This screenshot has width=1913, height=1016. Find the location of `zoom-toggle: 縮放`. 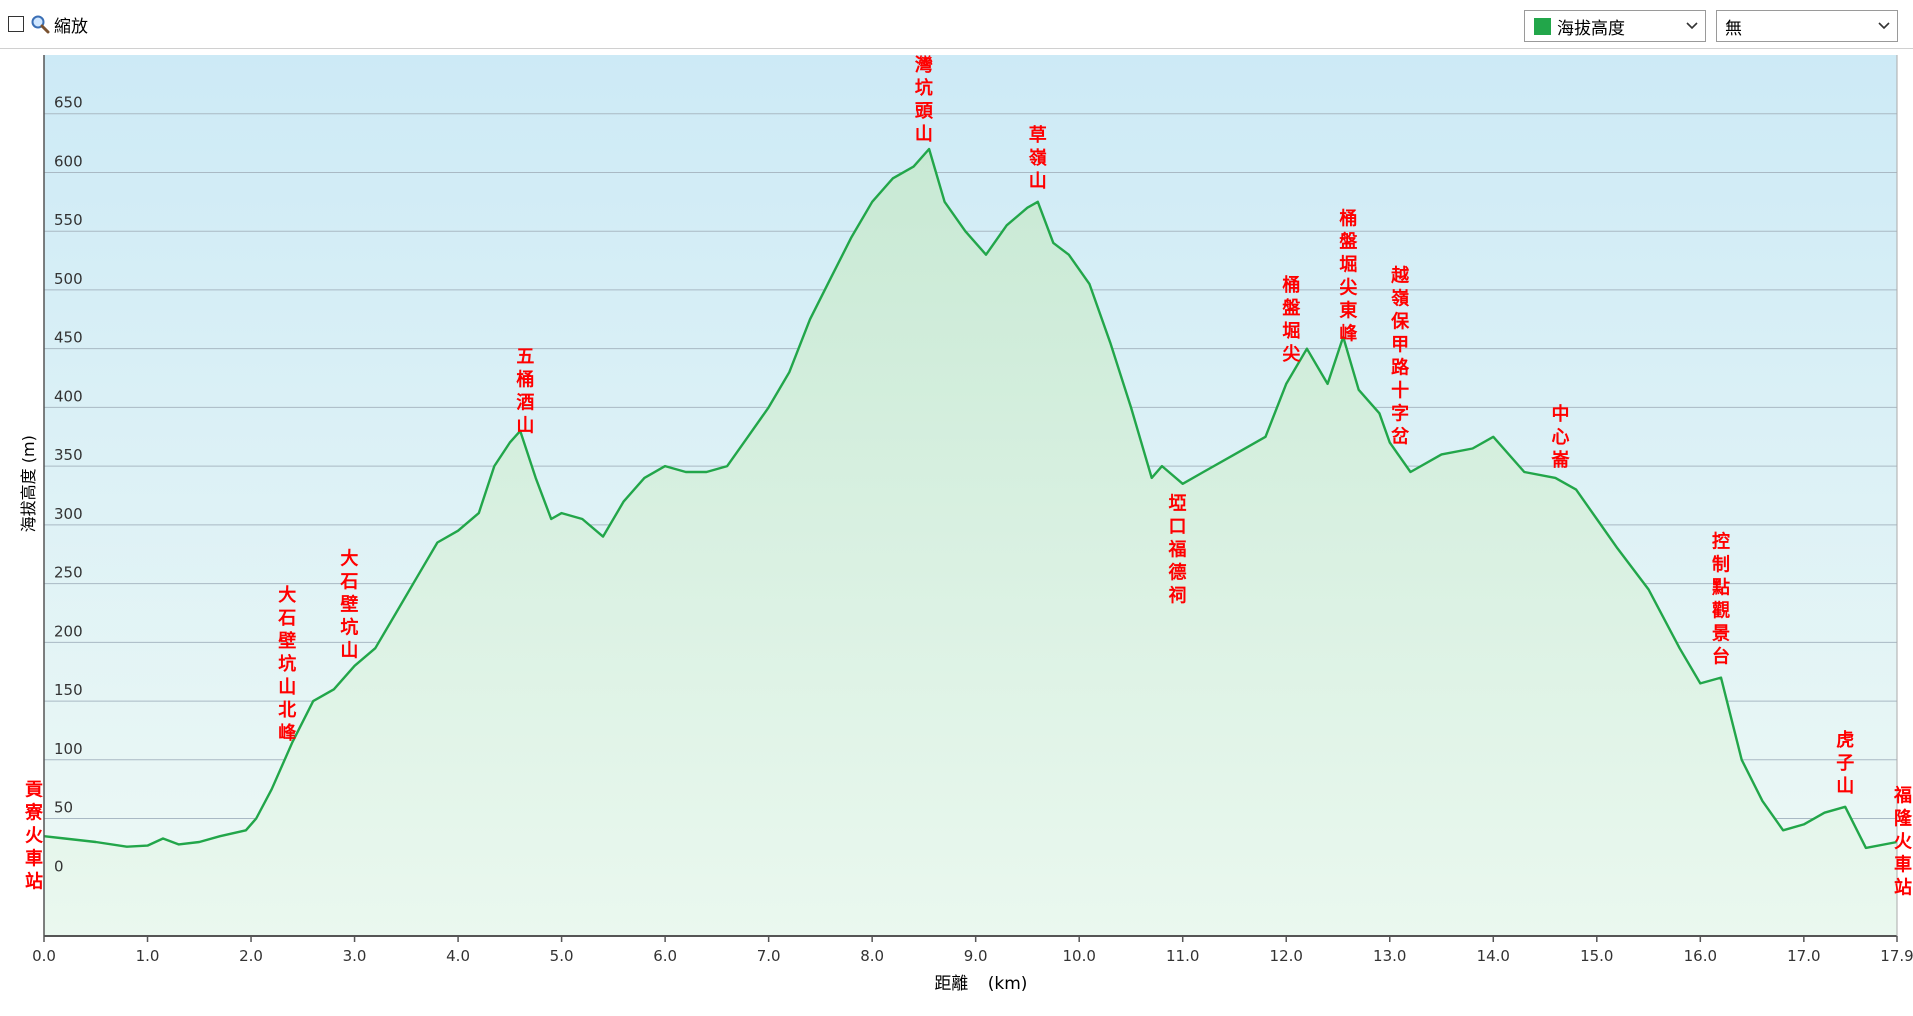

zoom-toggle: 縮放 is located at coordinates (48, 24).